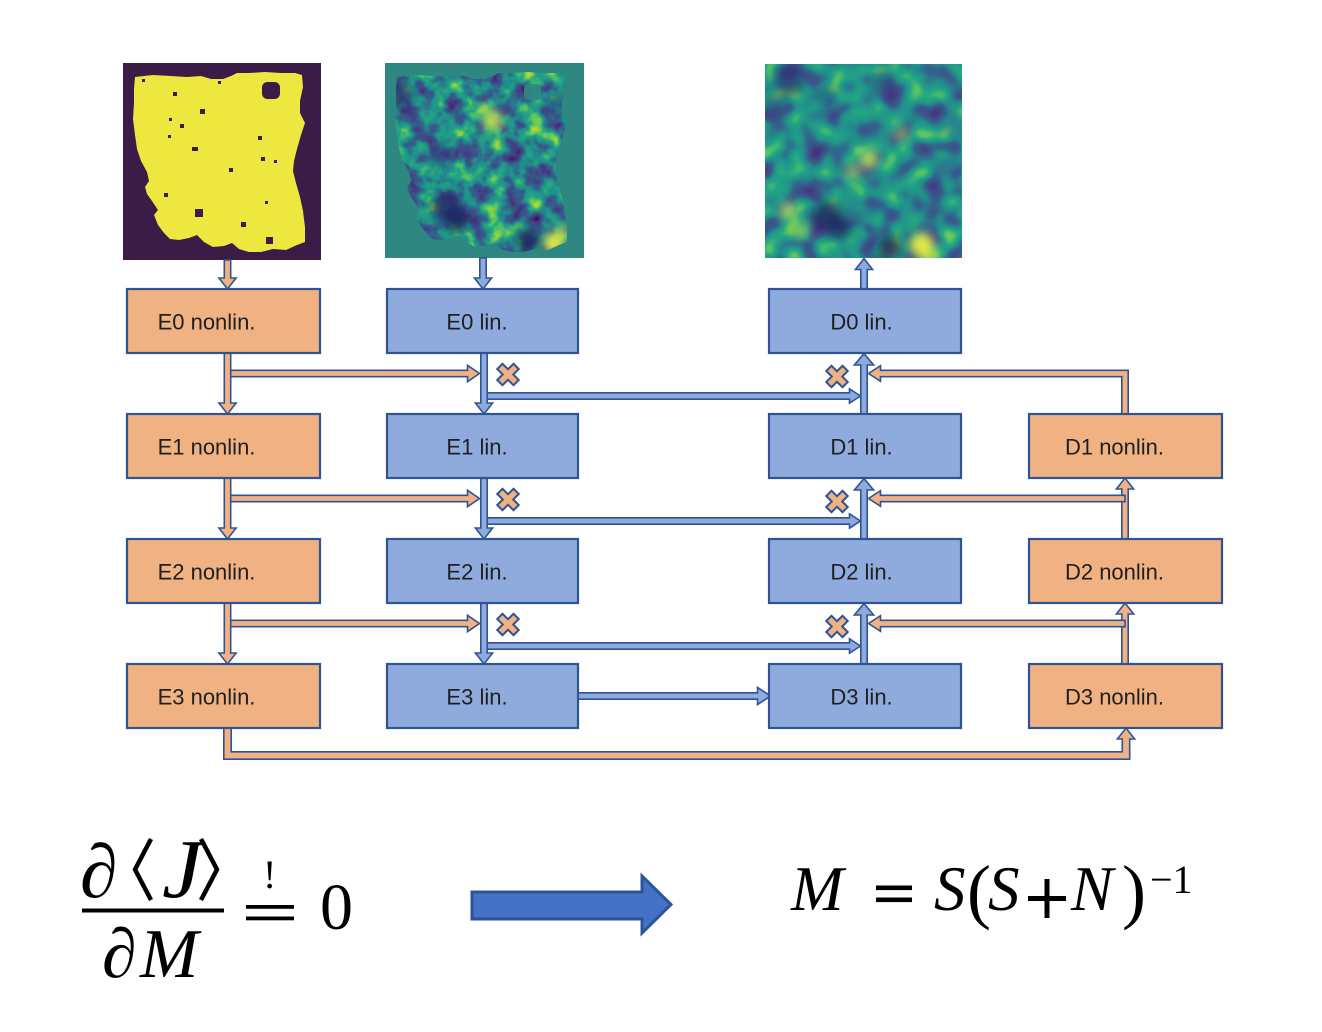 Image resolution: width=1322 pixels, height=1032 pixels. Describe the element at coordinates (184, 868) in the screenshot. I see `svg-text: J` at that location.